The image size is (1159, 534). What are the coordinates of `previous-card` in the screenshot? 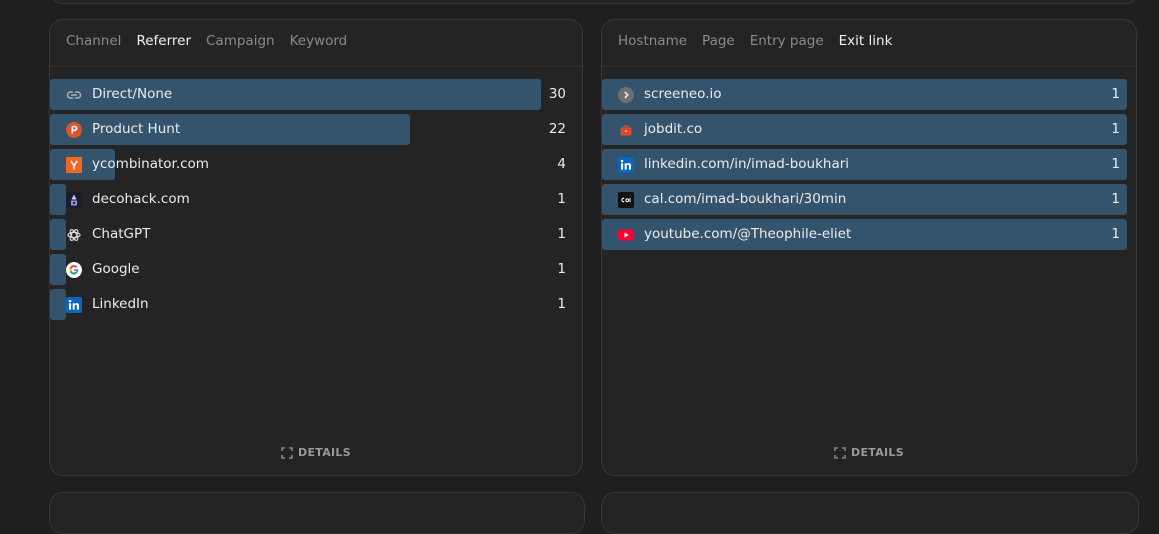 It's located at (594, 2).